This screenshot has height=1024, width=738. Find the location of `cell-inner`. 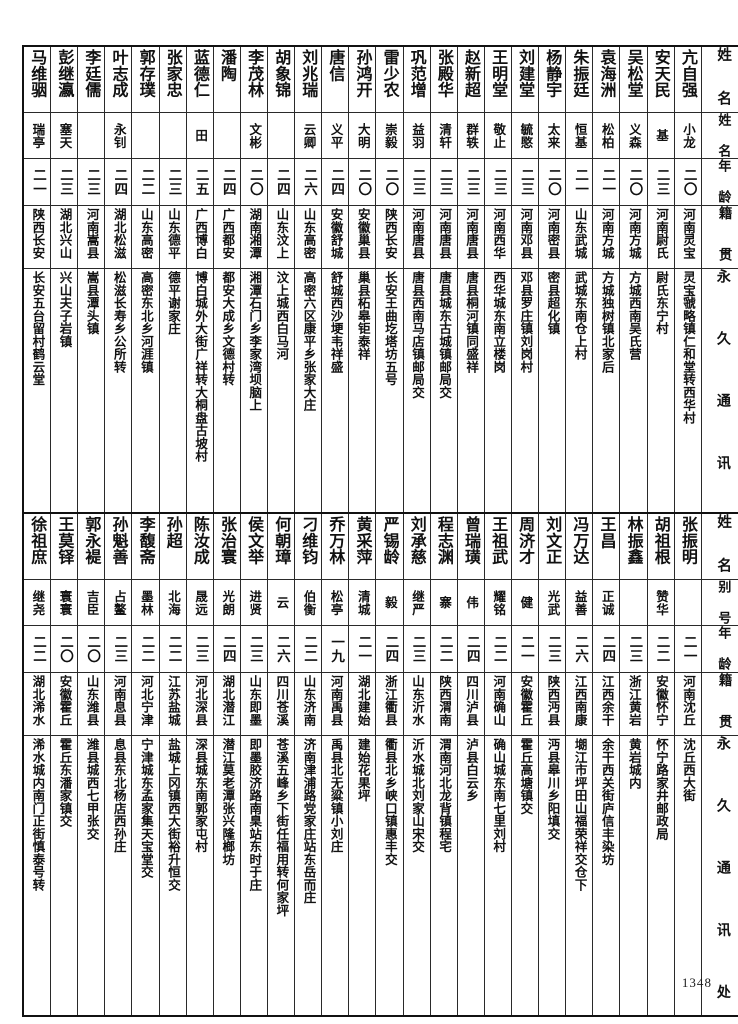

cell-inner is located at coordinates (172, 135).